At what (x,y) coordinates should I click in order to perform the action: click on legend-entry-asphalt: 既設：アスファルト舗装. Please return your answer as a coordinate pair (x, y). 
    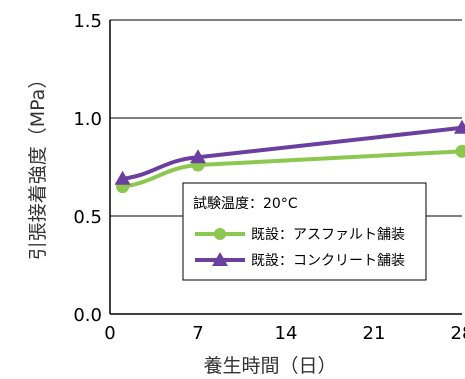
    Looking at the image, I should click on (300, 235).